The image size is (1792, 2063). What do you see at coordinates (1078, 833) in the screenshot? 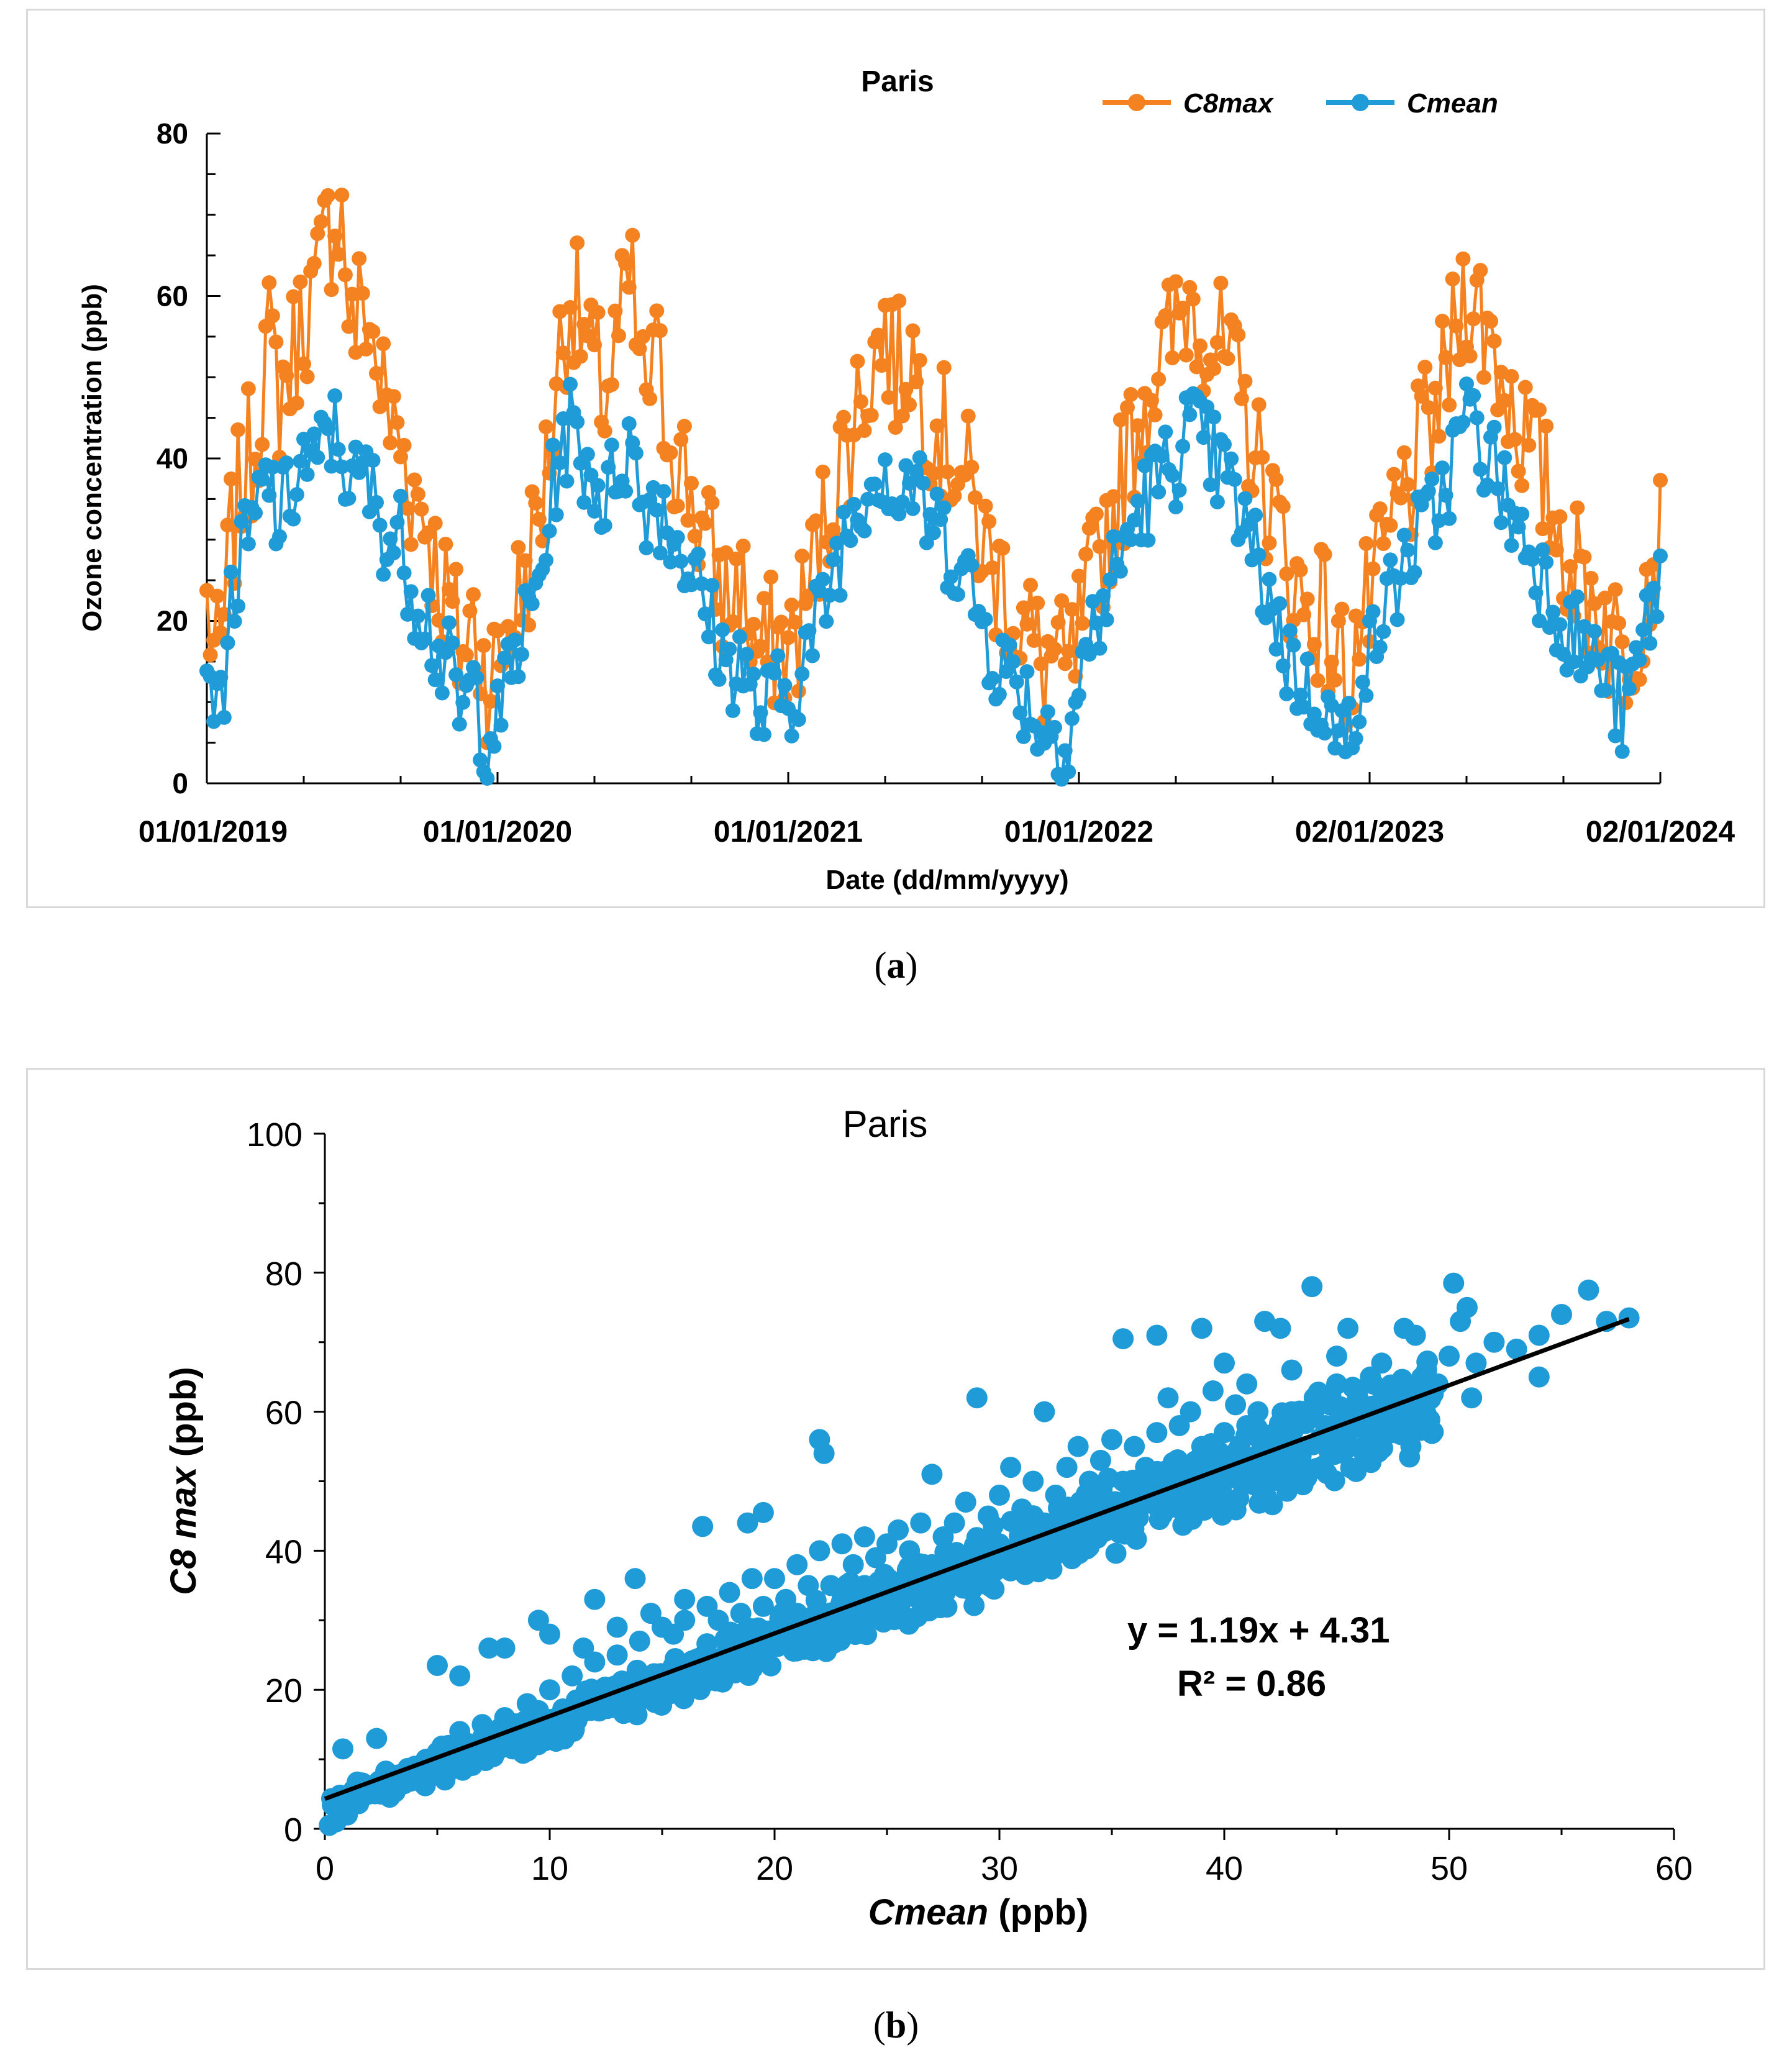
I see `x-tick-label: 01/01/2022` at bounding box center [1078, 833].